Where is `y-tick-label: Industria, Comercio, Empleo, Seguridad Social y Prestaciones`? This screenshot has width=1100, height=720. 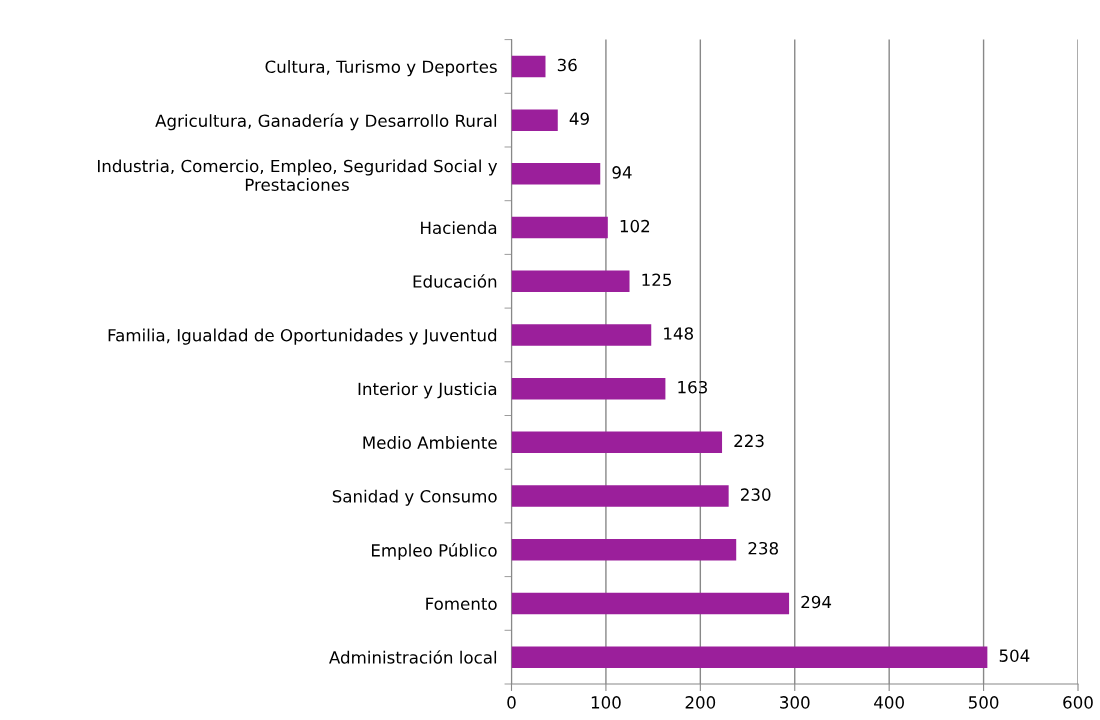 y-tick-label: Industria, Comercio, Empleo, Seguridad Social y Prestaciones is located at coordinates (298, 175).